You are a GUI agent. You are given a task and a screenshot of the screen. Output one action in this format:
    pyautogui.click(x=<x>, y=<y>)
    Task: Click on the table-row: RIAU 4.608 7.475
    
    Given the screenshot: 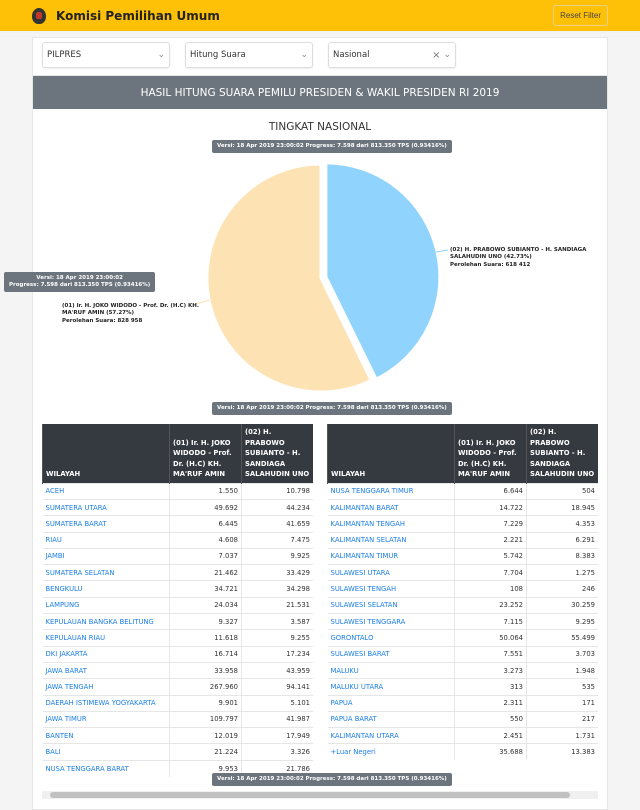 What is the action you would take?
    pyautogui.click(x=177, y=540)
    